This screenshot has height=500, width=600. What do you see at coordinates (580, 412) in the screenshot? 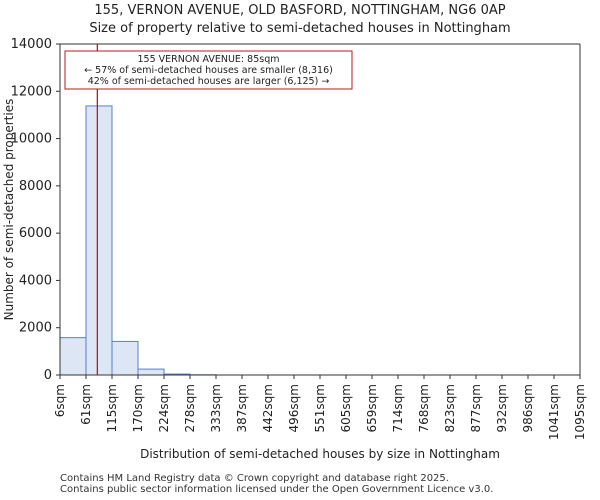
I see `x-tick-label: 1095sqm` at bounding box center [580, 412].